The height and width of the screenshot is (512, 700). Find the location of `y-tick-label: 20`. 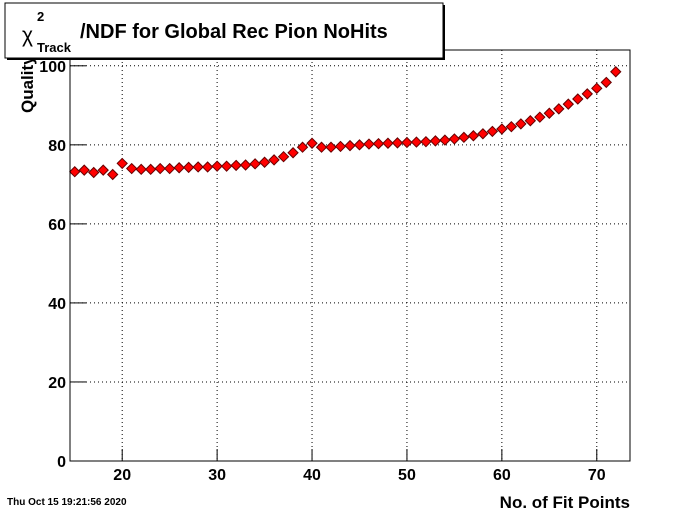

y-tick-label: 20 is located at coordinates (57, 383).